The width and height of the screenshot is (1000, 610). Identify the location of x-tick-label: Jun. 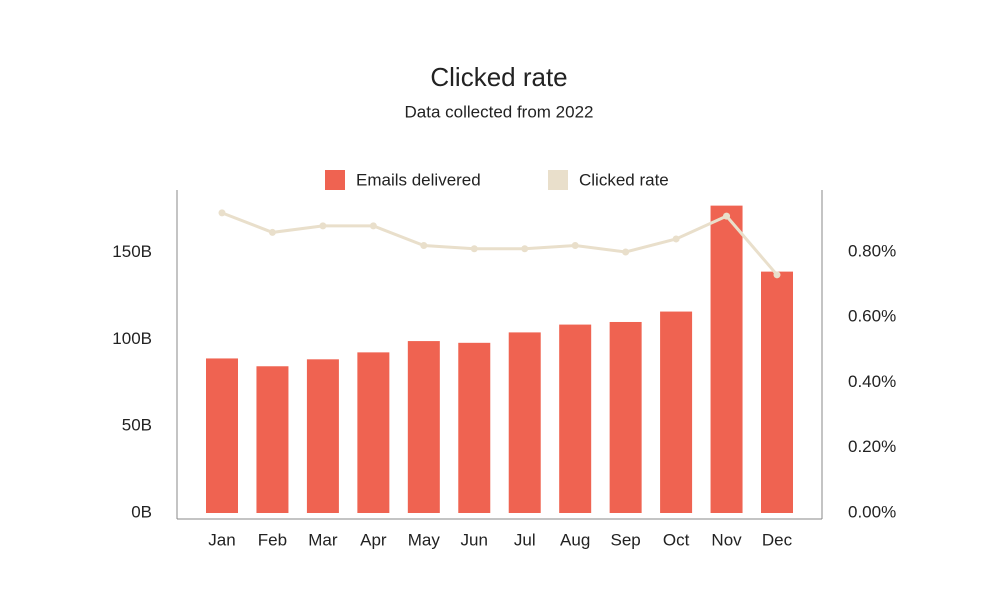
(474, 539).